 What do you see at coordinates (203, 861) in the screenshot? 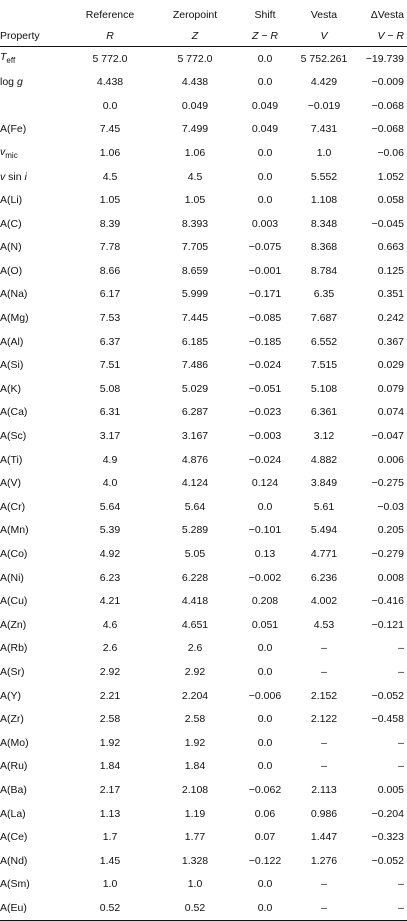
I see `table-row: A(Nd) 1.45 1.328 −0.122 1.276 −0.052` at bounding box center [203, 861].